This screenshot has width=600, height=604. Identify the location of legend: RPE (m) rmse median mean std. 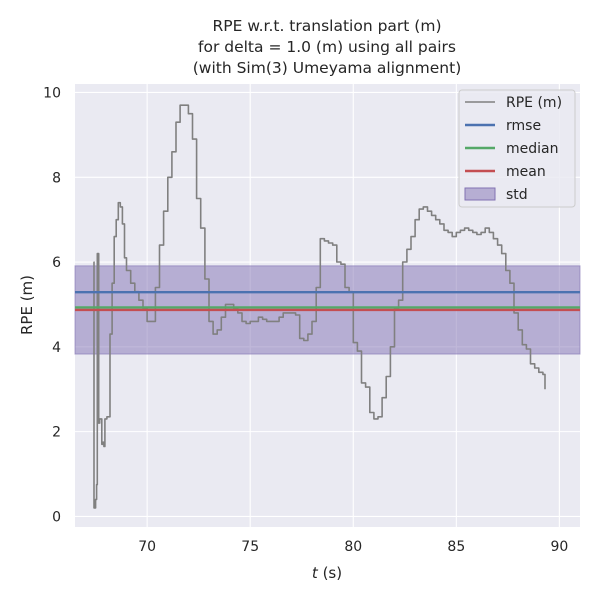
(517, 148).